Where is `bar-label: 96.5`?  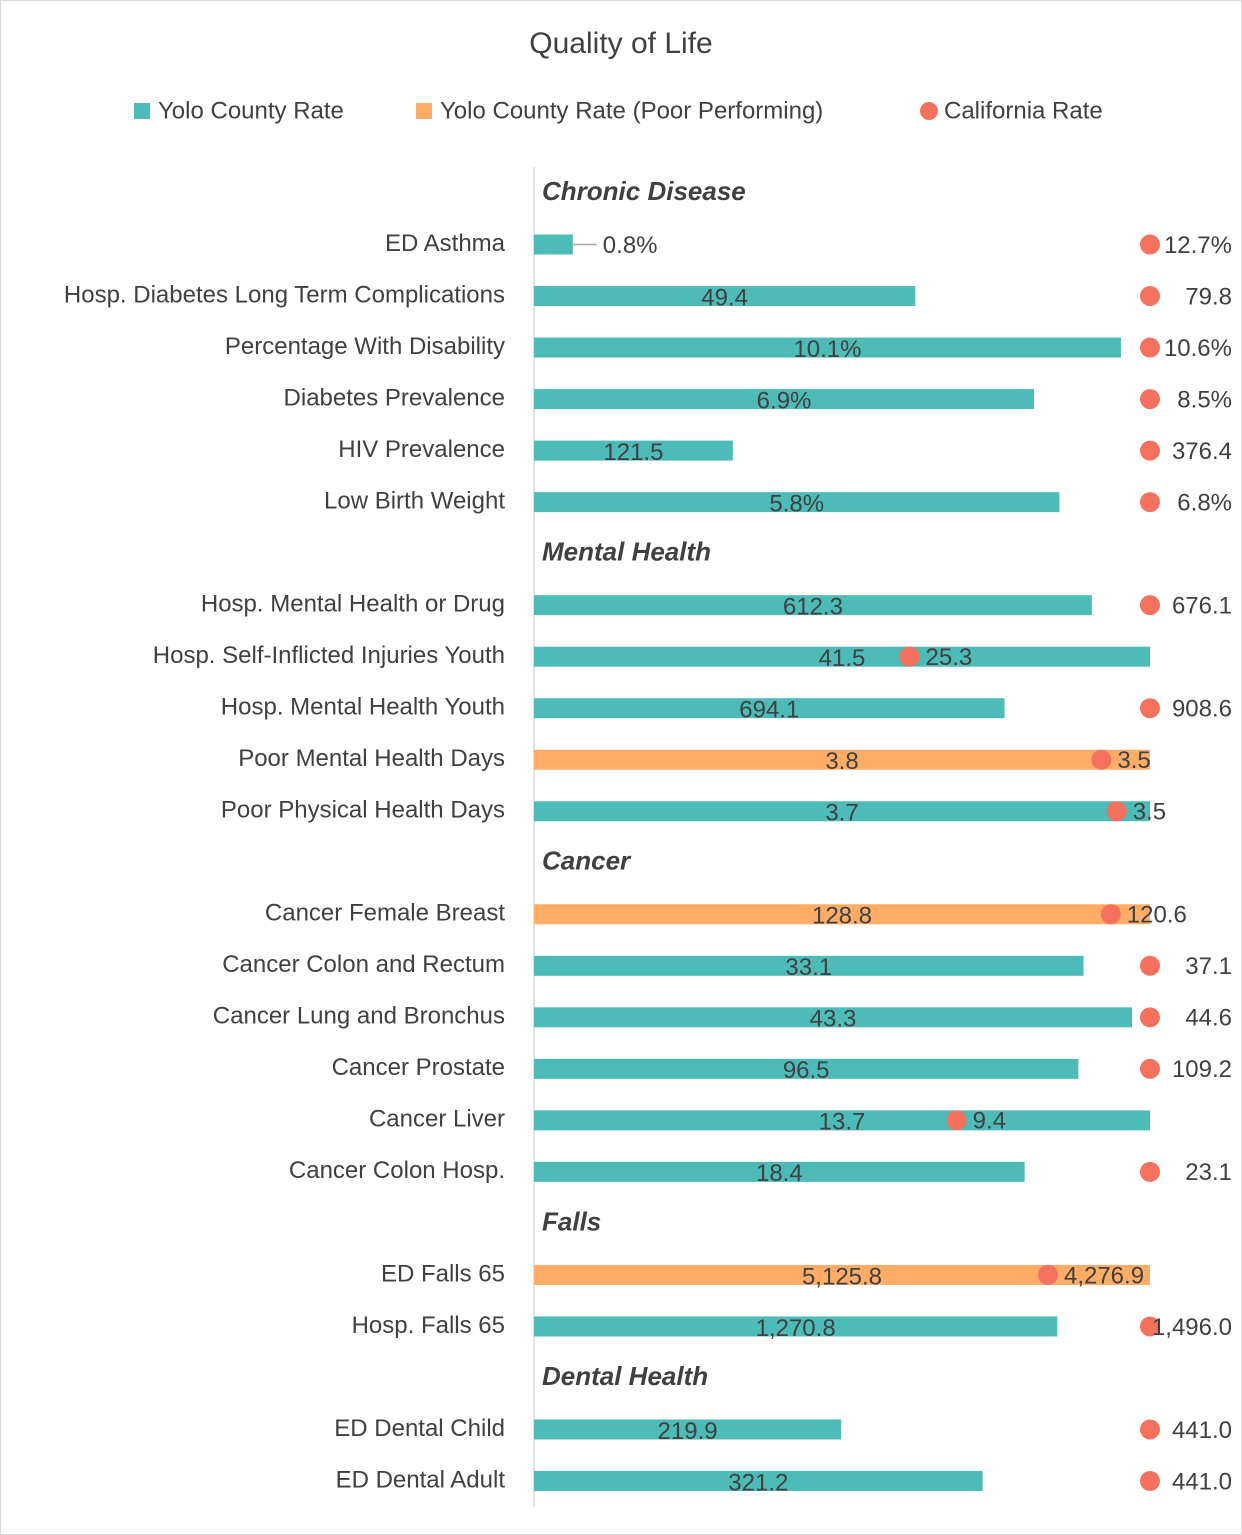 bar-label: 96.5 is located at coordinates (806, 1070).